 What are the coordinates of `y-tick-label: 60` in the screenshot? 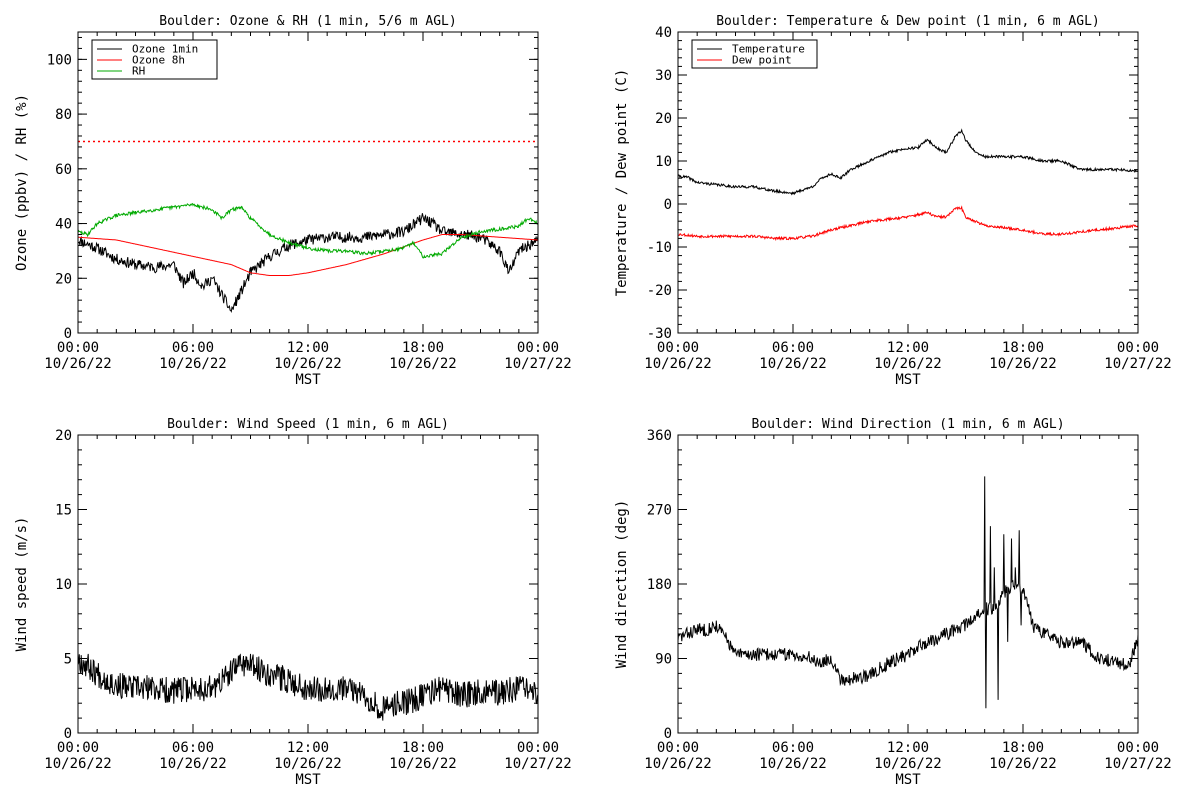 It's located at (63, 170).